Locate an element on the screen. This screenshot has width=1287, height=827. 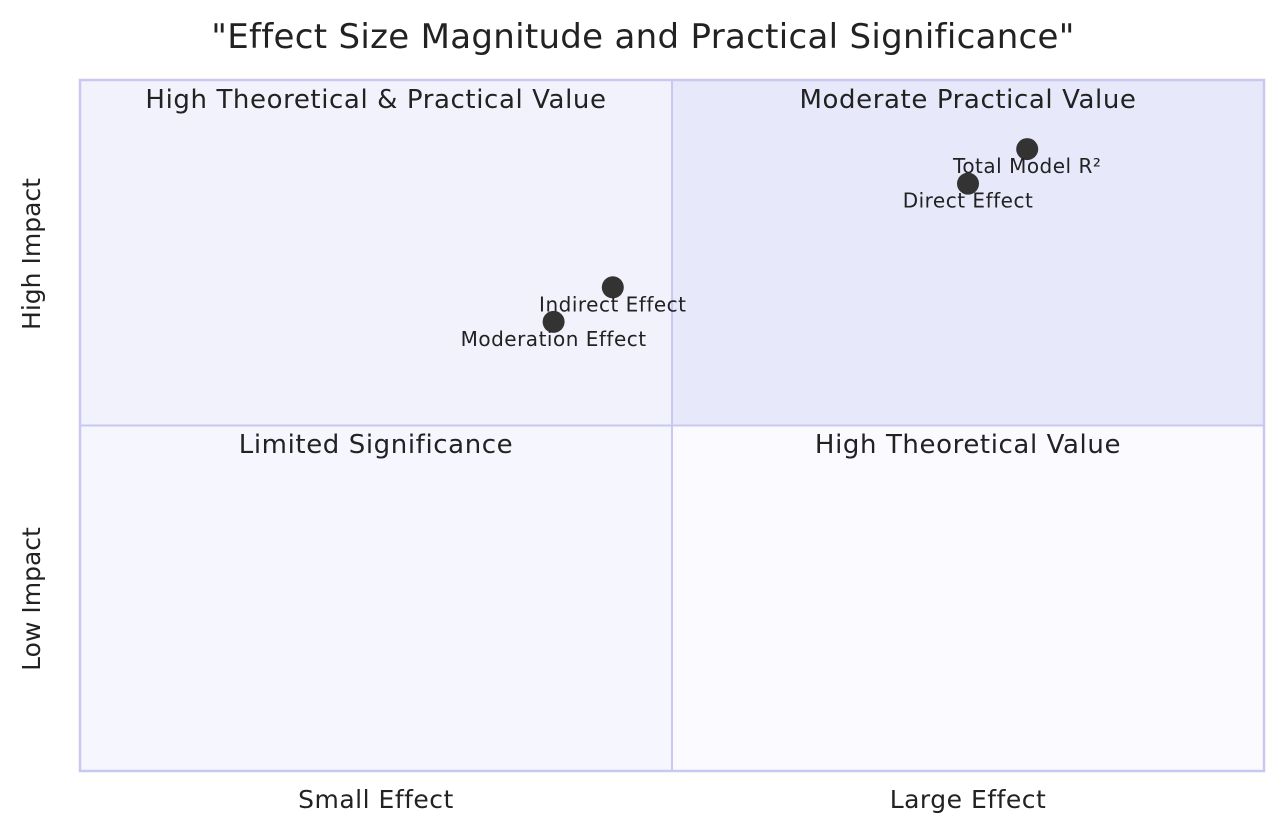
data-point-label: Moderation Effect is located at coordinates (554, 339).